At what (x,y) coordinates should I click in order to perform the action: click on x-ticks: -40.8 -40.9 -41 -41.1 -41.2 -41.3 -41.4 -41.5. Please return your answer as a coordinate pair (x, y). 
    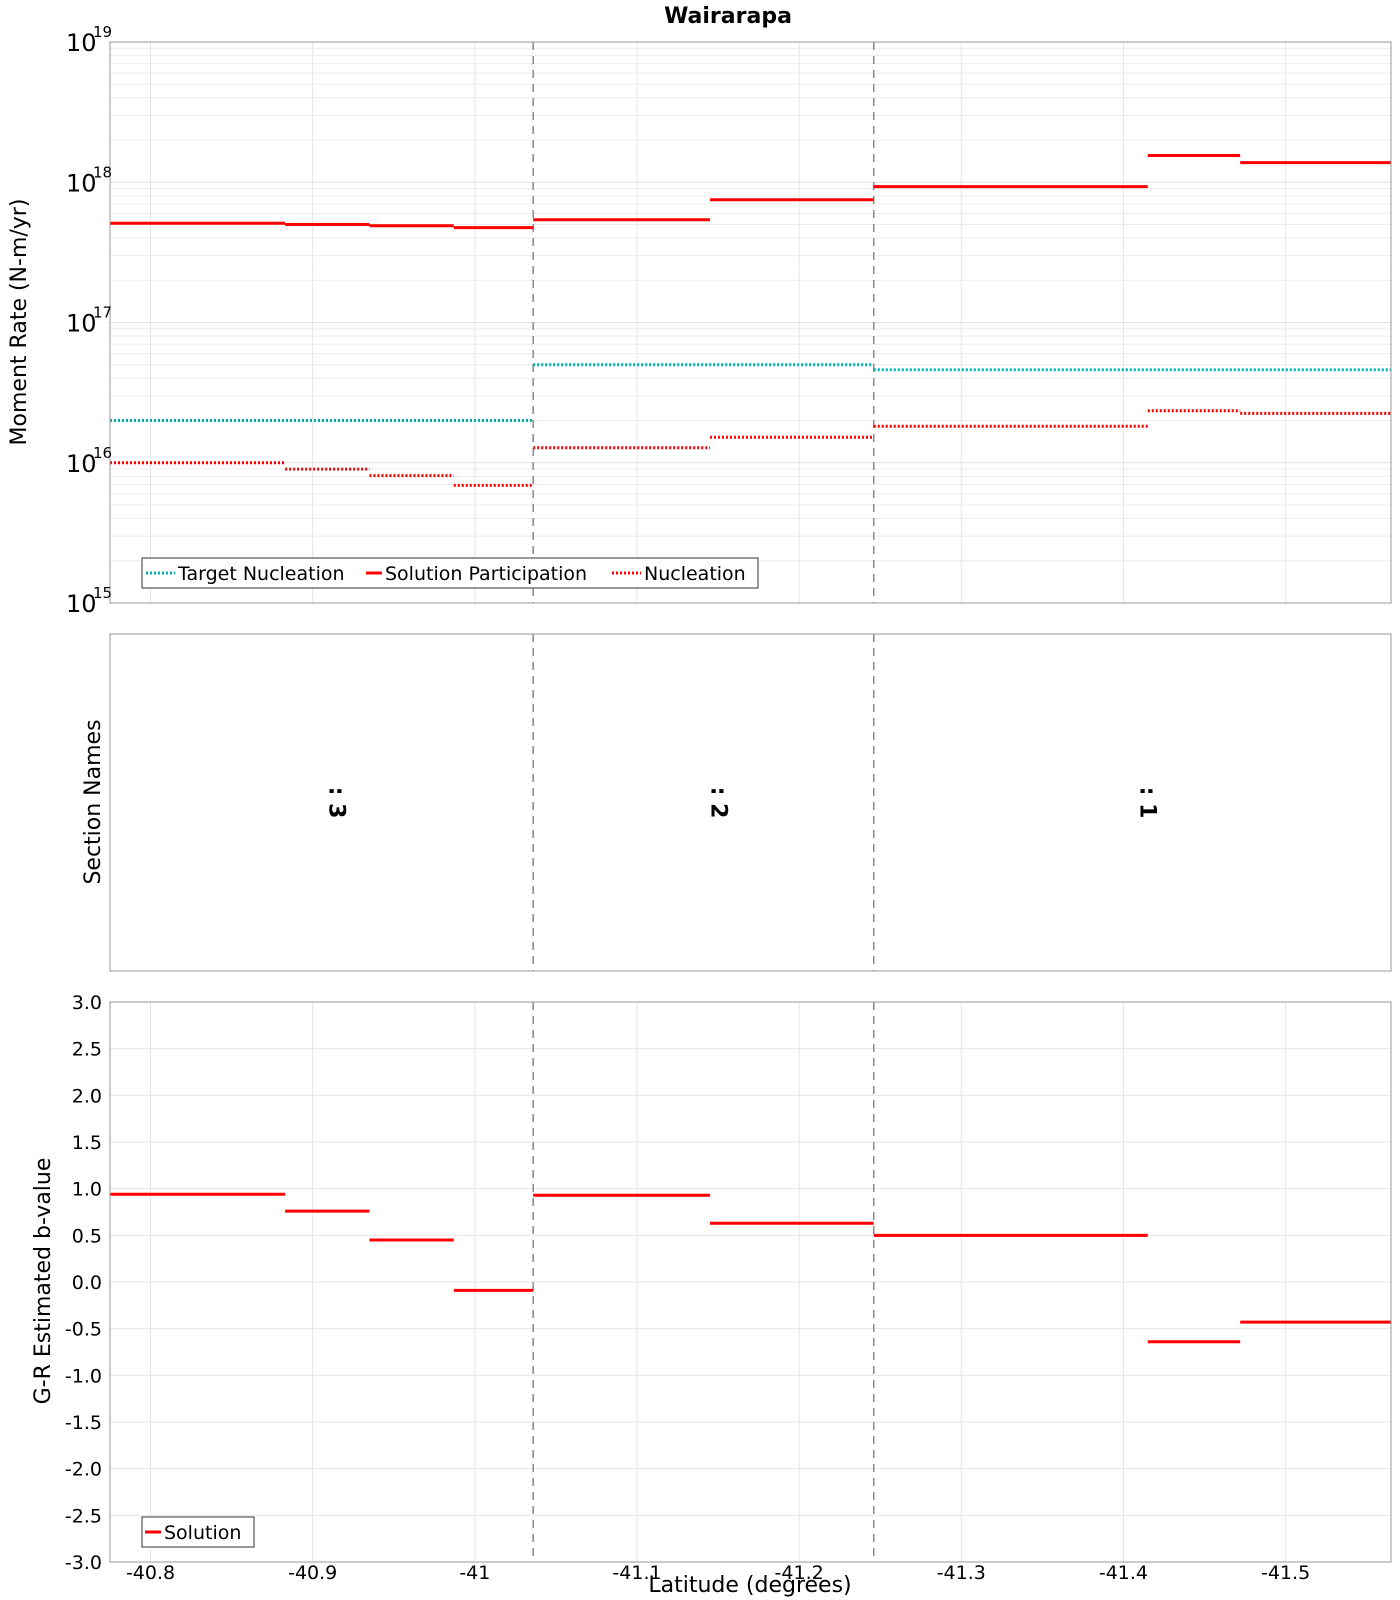
    Looking at the image, I should click on (718, 1573).